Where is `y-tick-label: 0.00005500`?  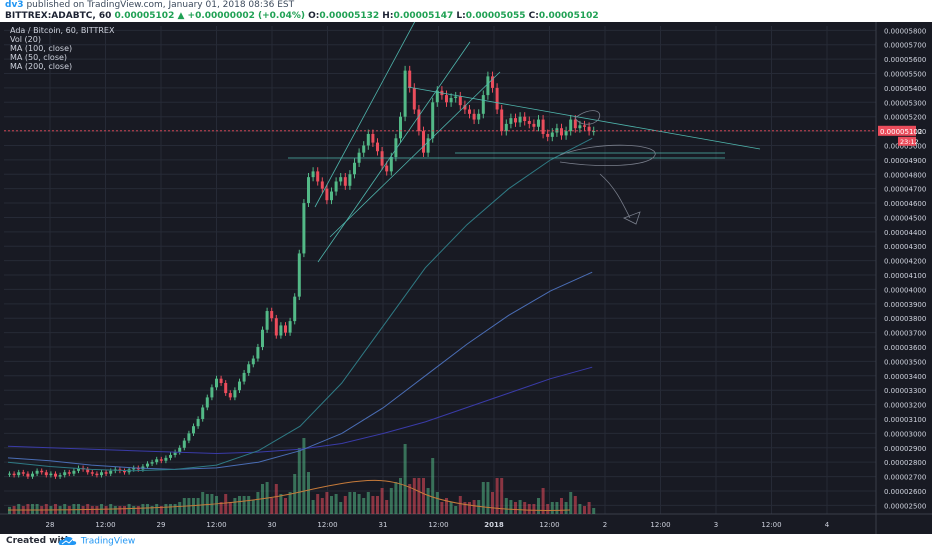
y-tick-label: 0.00005500 is located at coordinates (905, 75).